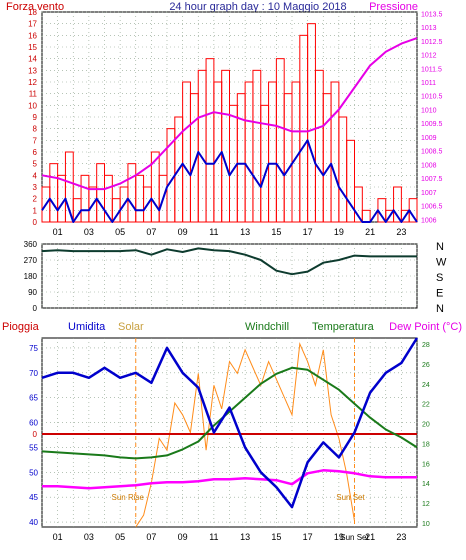 This screenshot has width=466, height=560. I want to click on pressure-label: Pressione, so click(393, 7).